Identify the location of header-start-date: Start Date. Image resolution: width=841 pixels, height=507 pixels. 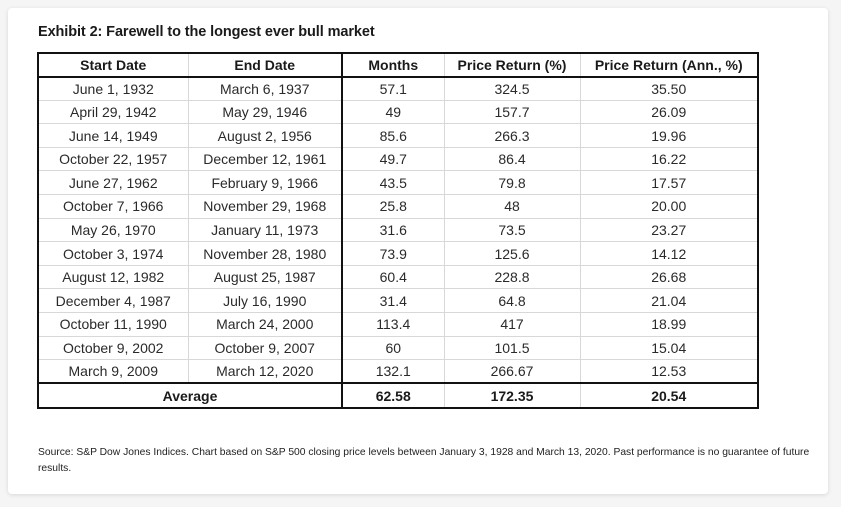
(113, 65).